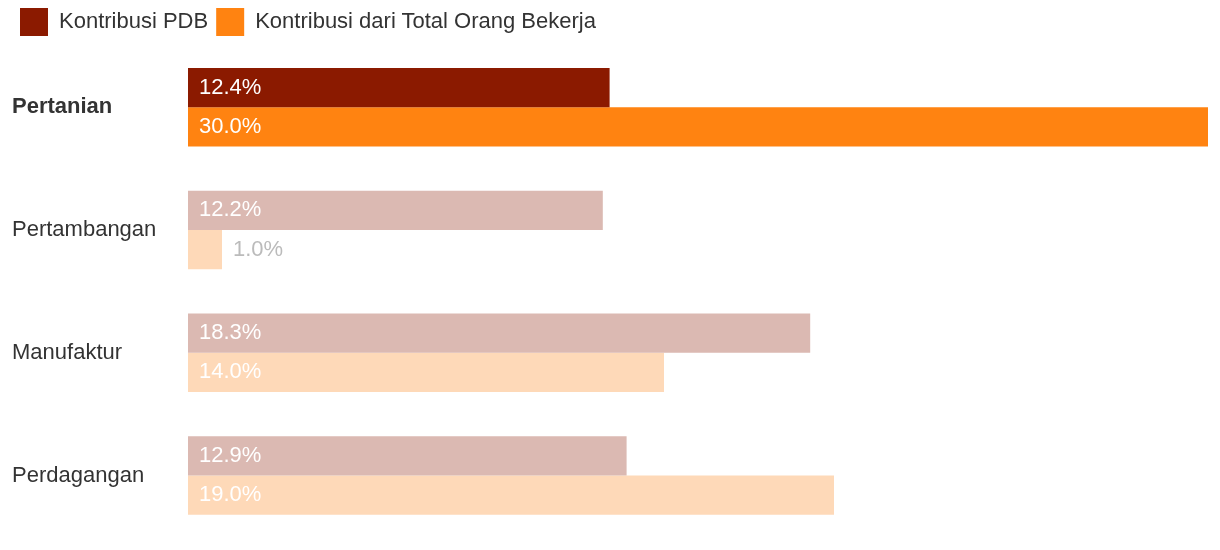 Image resolution: width=1220 pixels, height=550 pixels. I want to click on y-tick-label: Manufaktur, so click(67, 351).